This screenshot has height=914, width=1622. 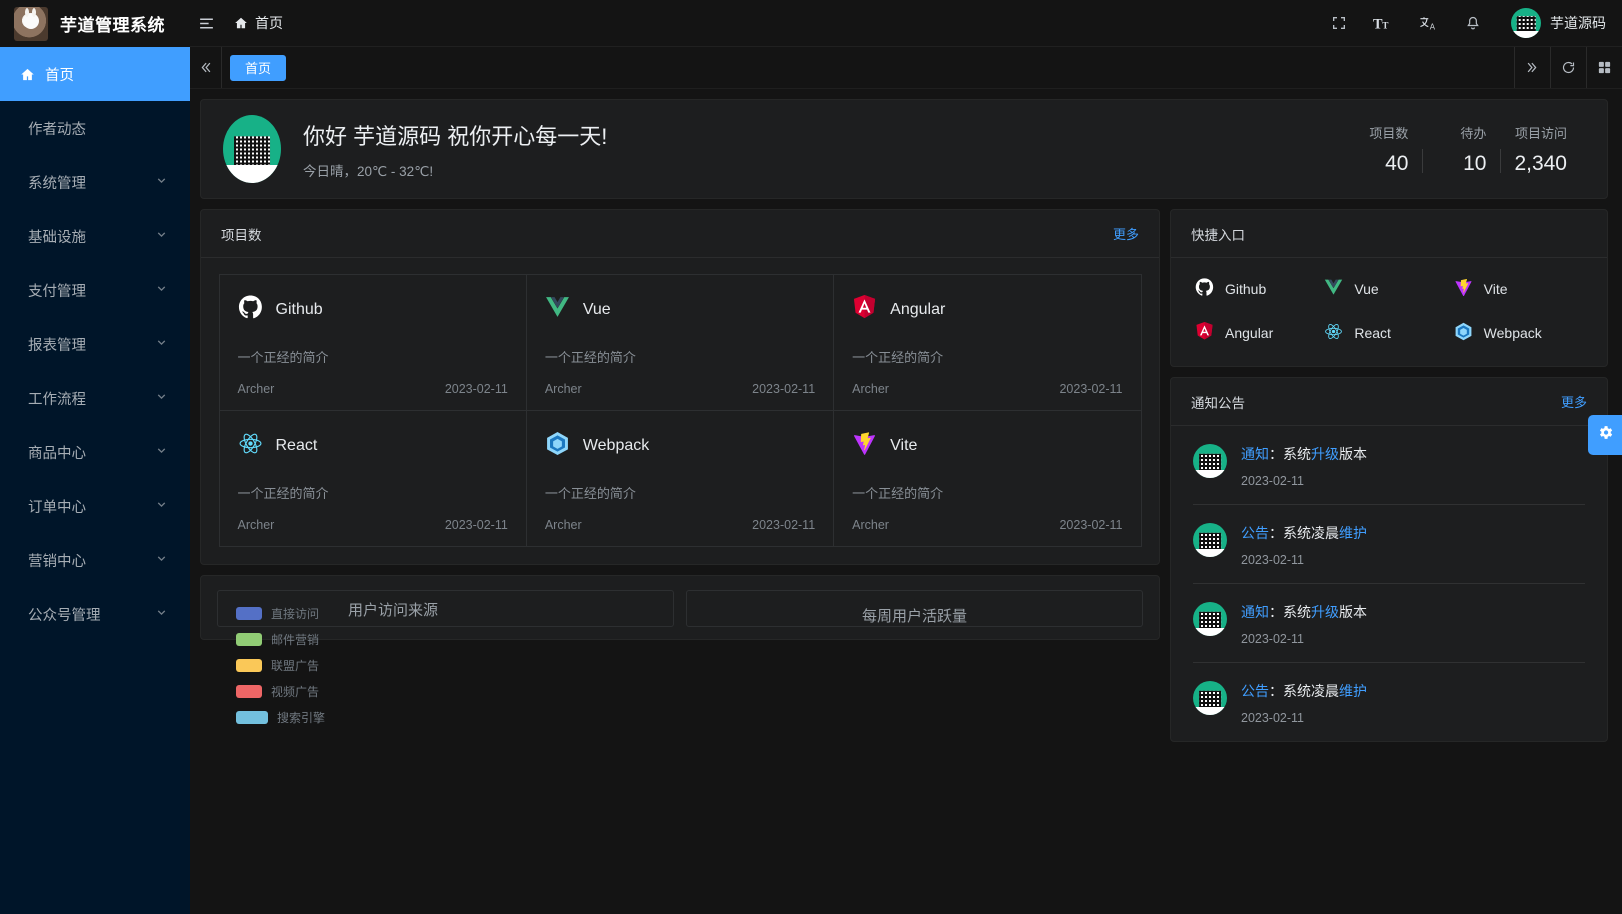 What do you see at coordinates (784, 524) in the screenshot?
I see `project-date: 2023-02-11` at bounding box center [784, 524].